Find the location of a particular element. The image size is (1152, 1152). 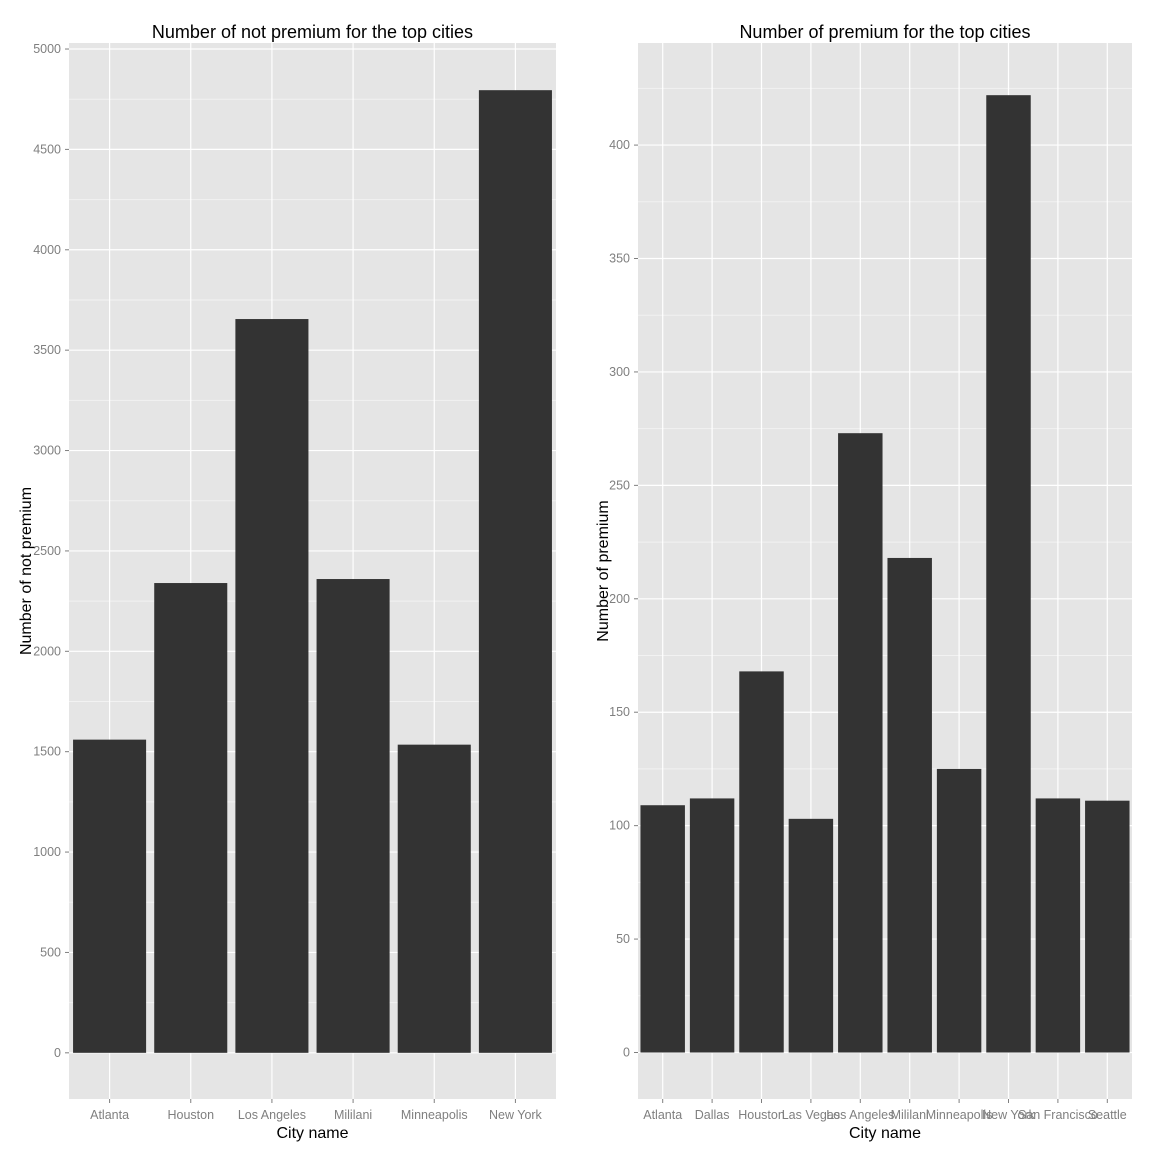

x-tick-label: Las Vegas is located at coordinates (811, 1115).